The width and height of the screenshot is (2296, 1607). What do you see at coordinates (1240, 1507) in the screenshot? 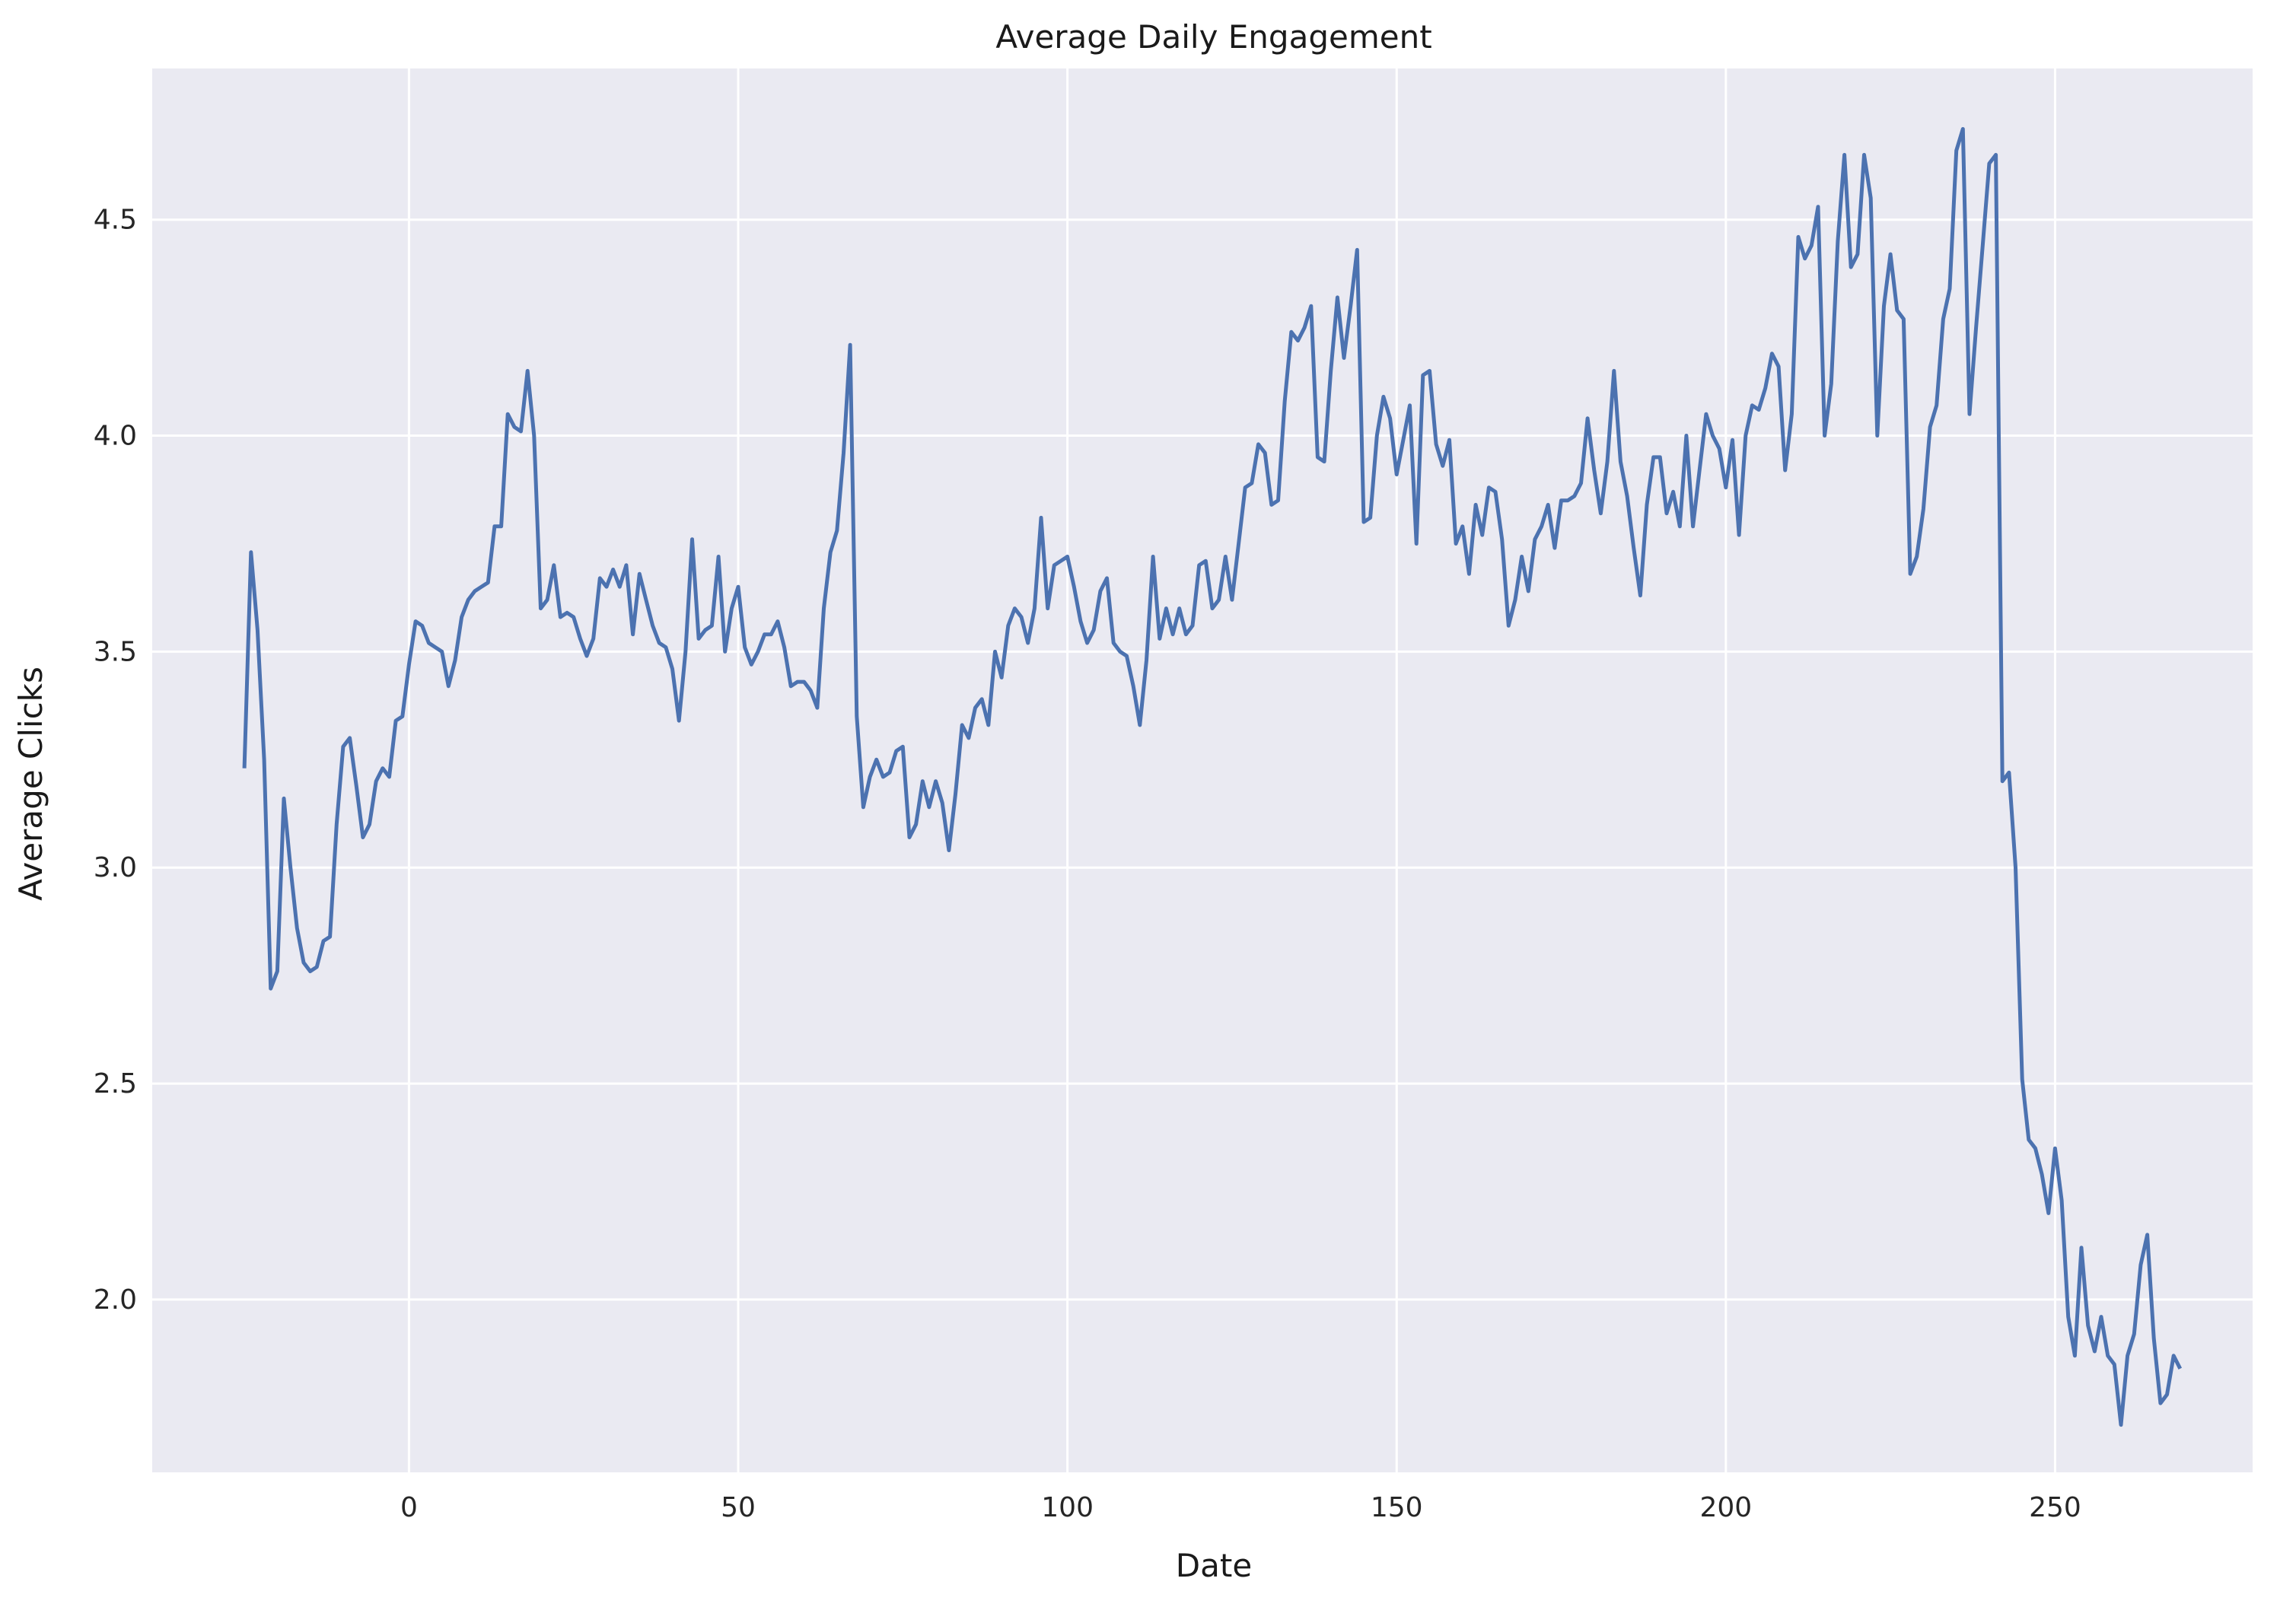
I see `x-axis-ticks: 0 50 100 150 200 250` at bounding box center [1240, 1507].